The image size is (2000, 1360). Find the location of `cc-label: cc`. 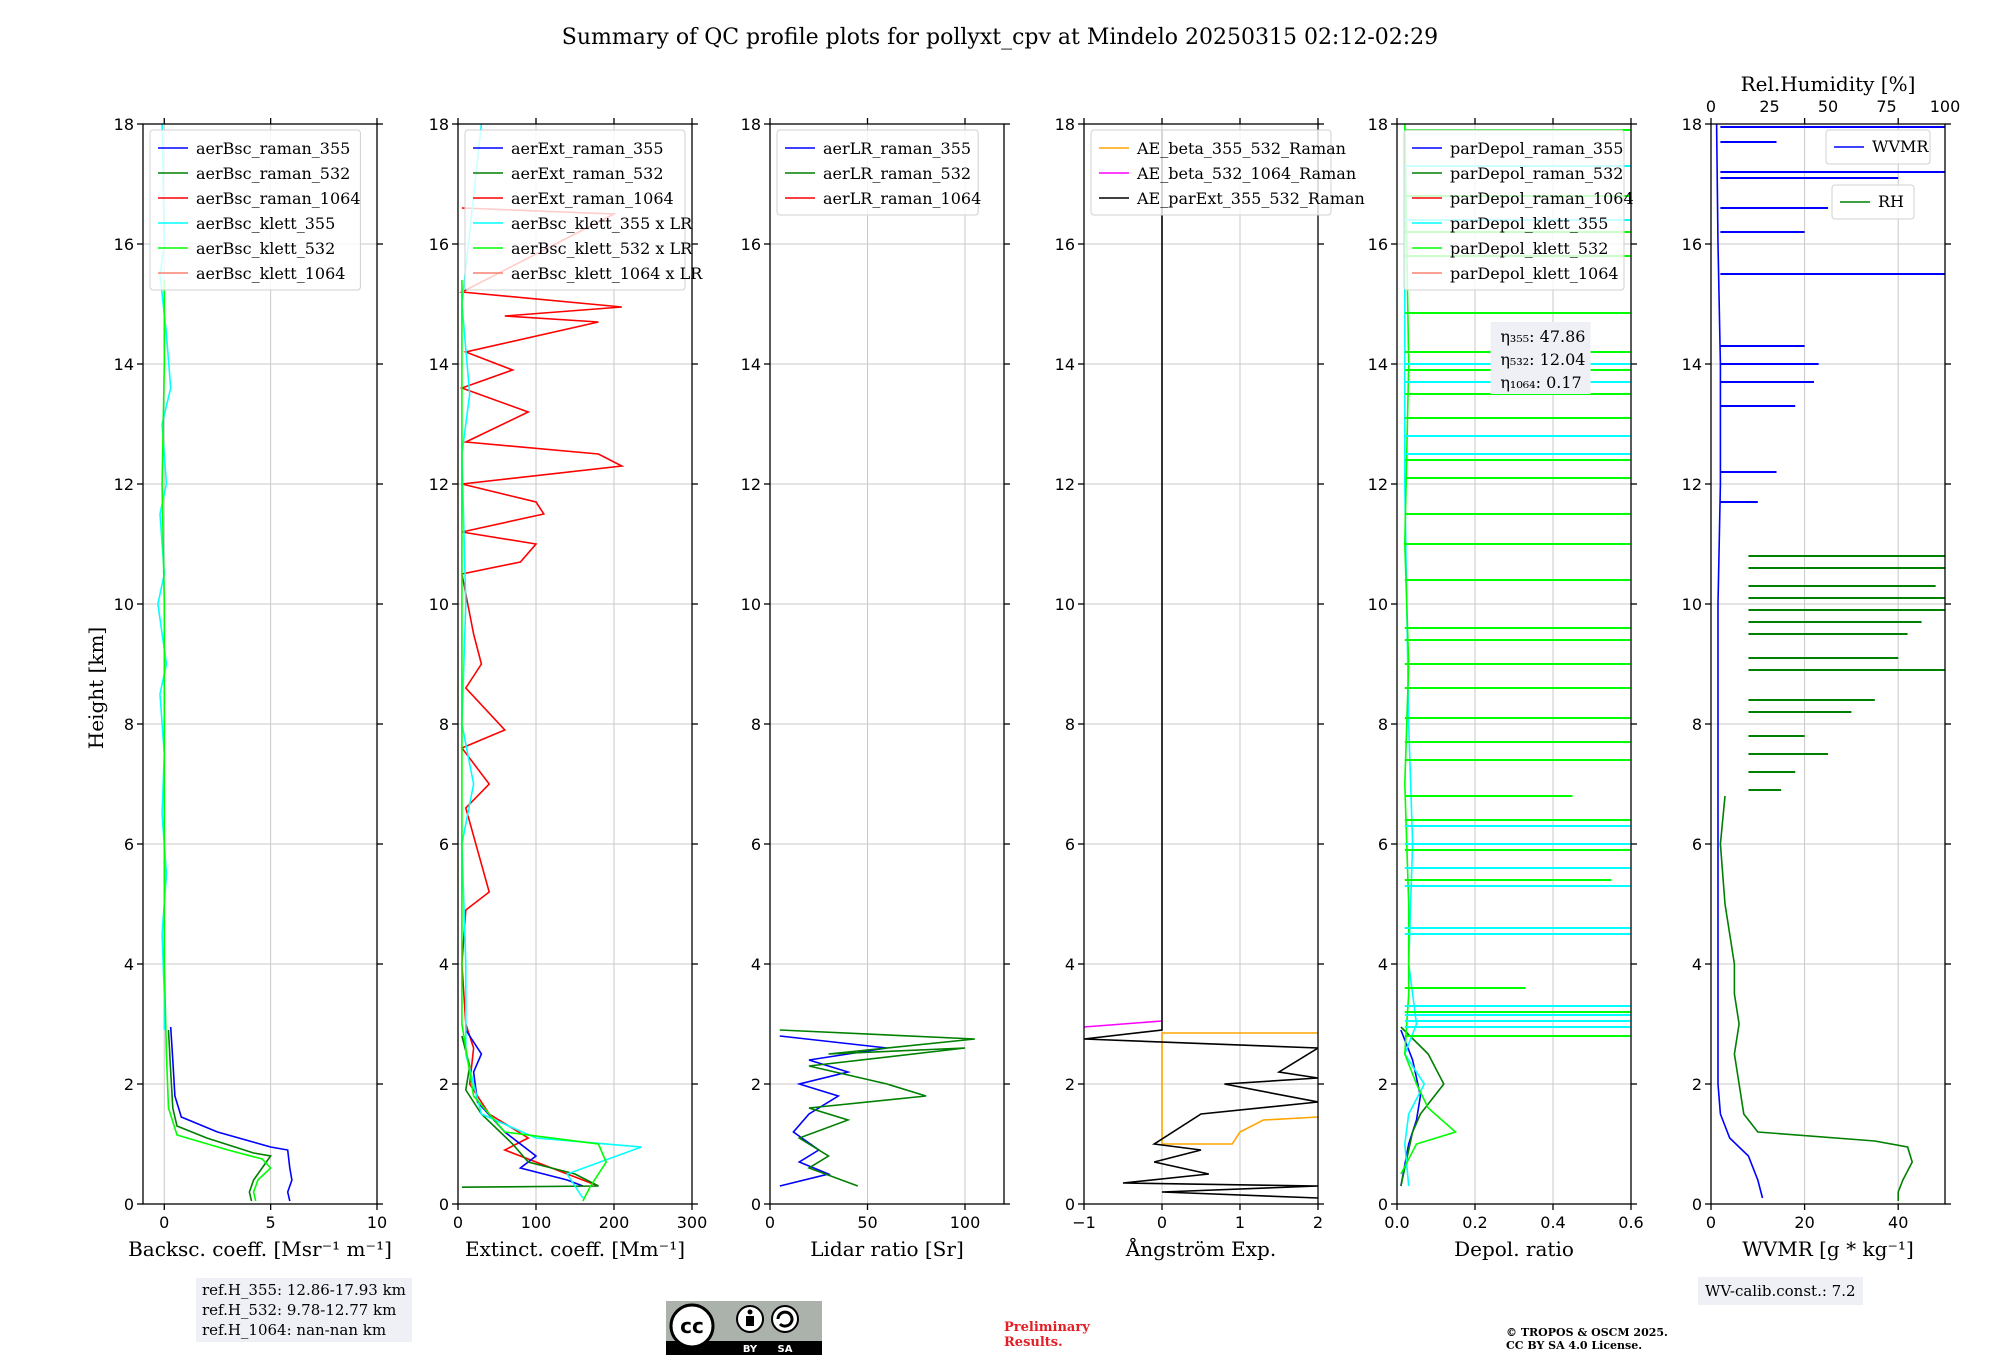

cc-label: cc is located at coordinates (692, 1326).